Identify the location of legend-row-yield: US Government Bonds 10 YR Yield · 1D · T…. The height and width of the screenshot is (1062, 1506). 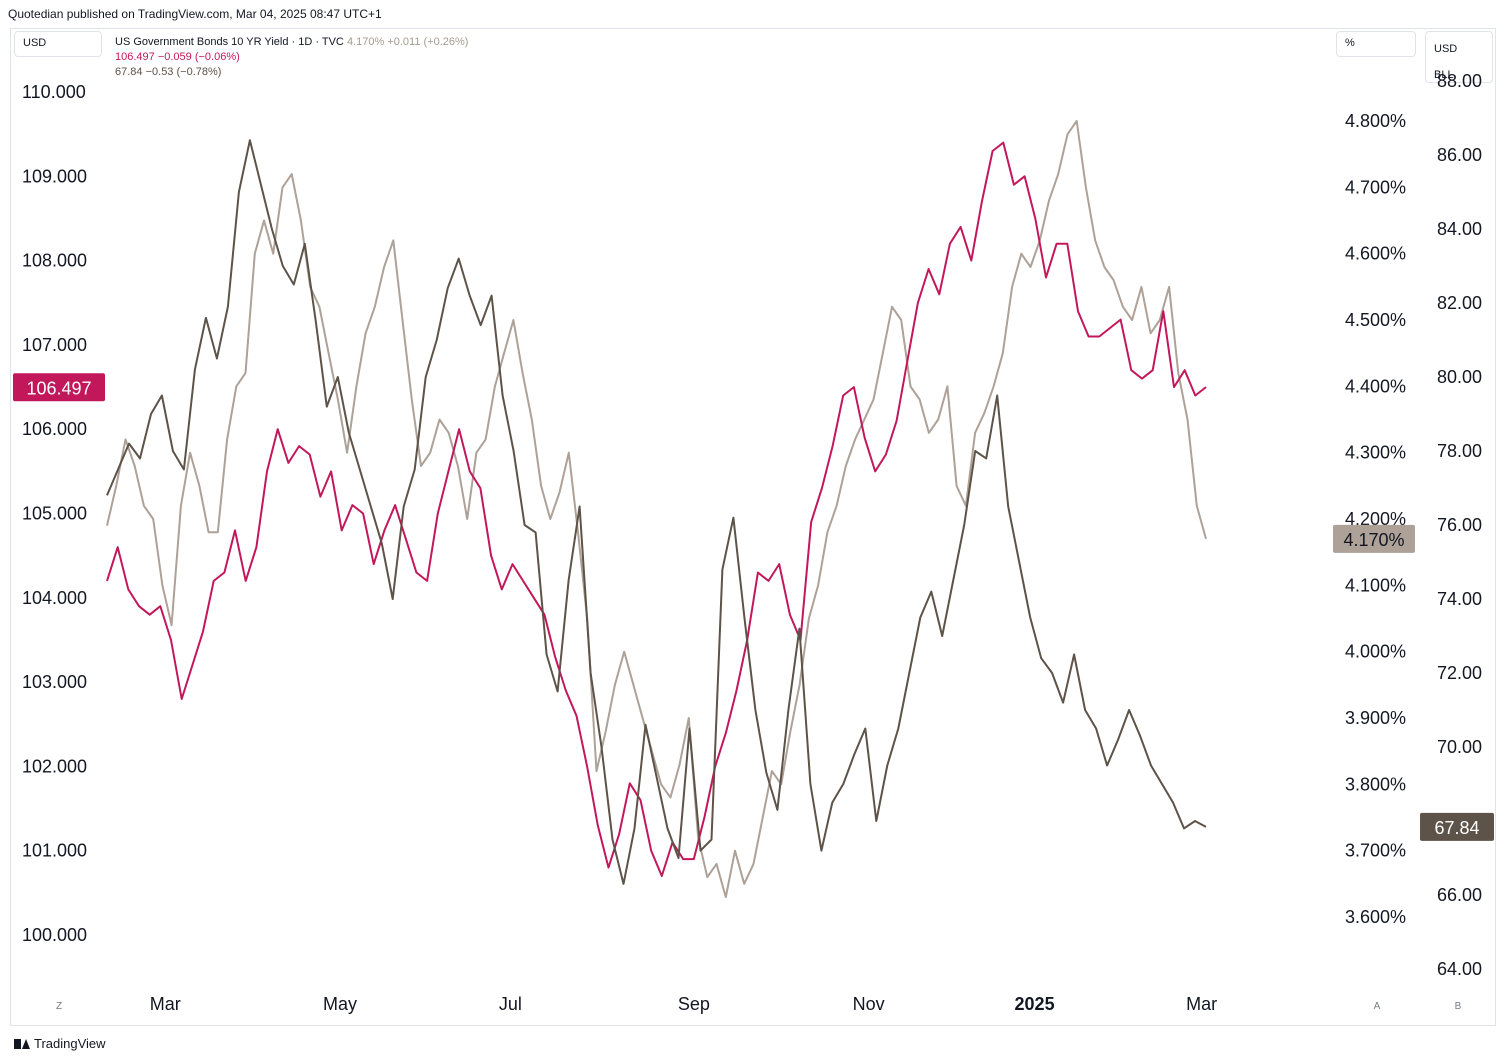
(291, 42).